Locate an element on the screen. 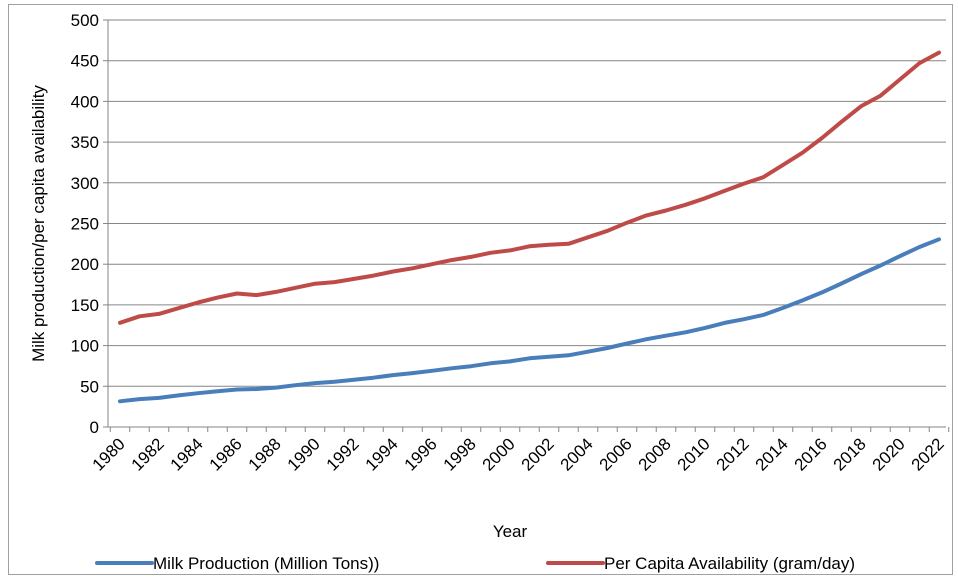 The image size is (958, 580). x-tick-label: 2012 is located at coordinates (733, 454).